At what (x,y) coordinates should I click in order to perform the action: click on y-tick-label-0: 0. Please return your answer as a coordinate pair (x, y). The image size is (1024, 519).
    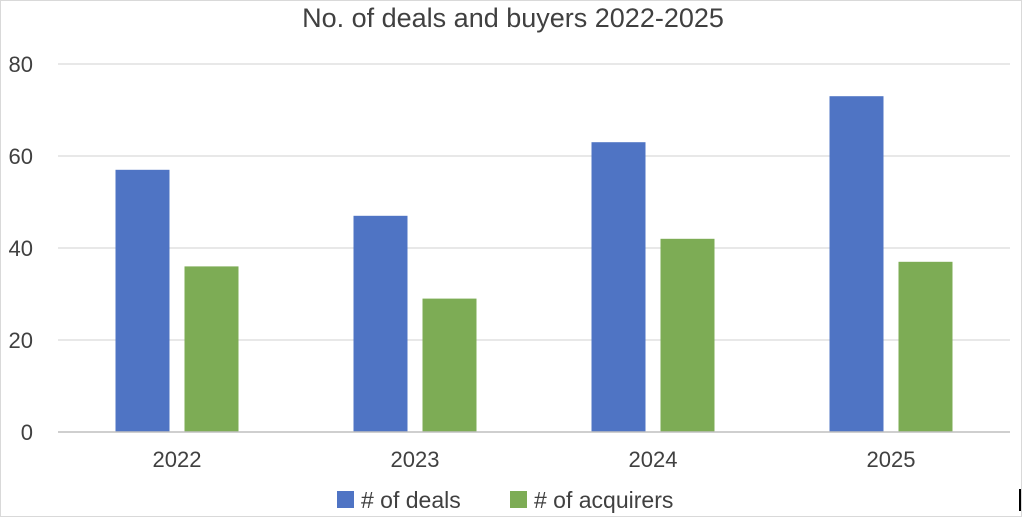
    Looking at the image, I should click on (27, 432).